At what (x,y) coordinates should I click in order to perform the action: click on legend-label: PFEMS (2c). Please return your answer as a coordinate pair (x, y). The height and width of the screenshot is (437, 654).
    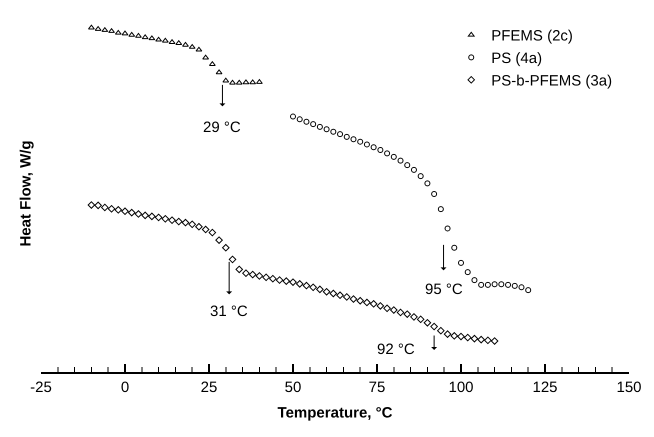
    Looking at the image, I should click on (532, 36).